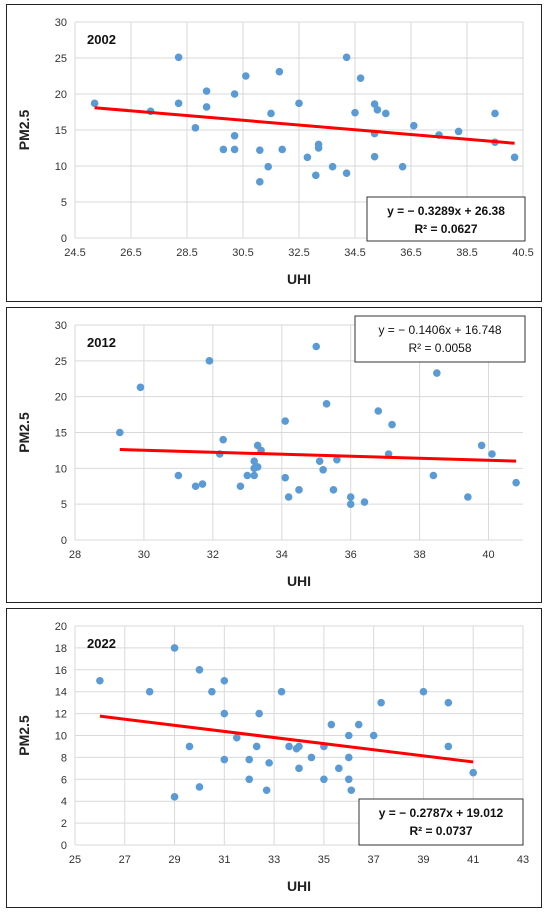 The height and width of the screenshot is (913, 550). I want to click on x-tick-label: 30.5, so click(242, 253).